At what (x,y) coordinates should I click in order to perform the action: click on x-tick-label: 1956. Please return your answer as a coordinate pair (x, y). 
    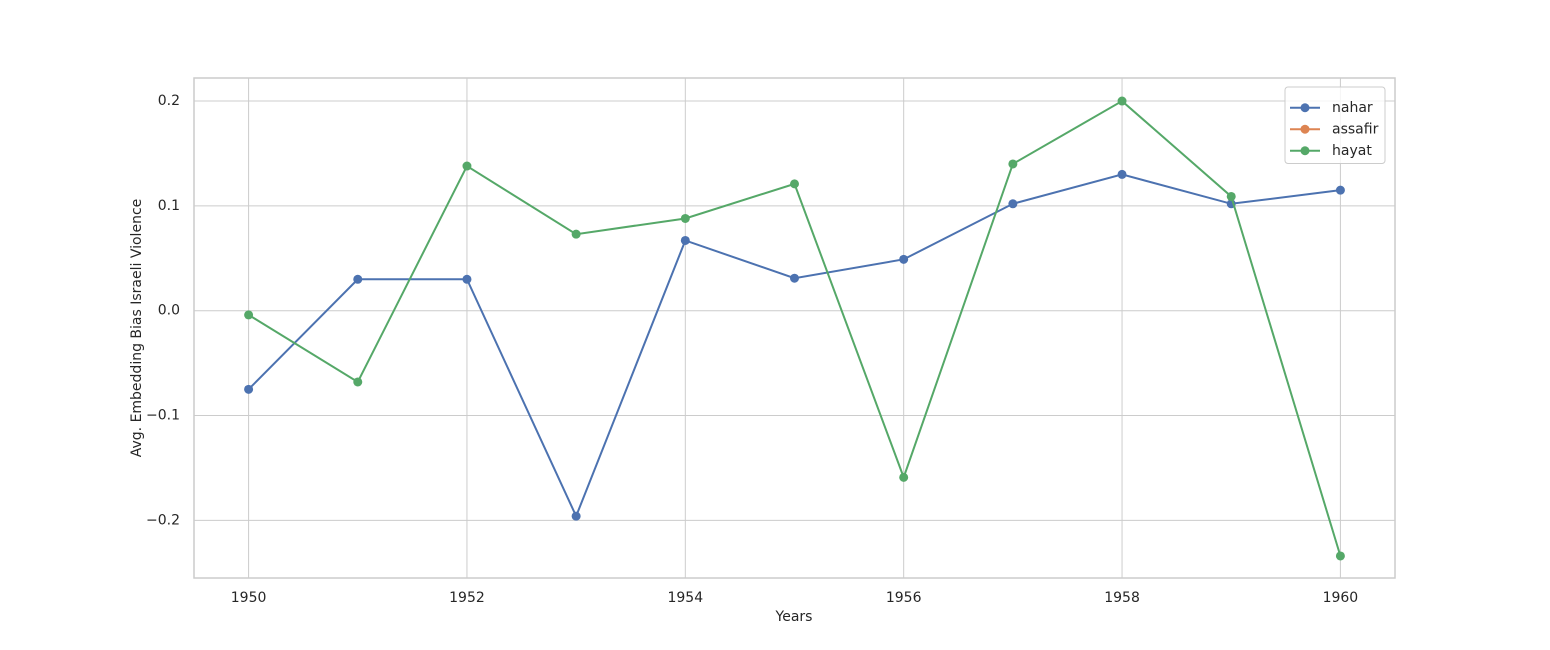
    Looking at the image, I should click on (904, 598).